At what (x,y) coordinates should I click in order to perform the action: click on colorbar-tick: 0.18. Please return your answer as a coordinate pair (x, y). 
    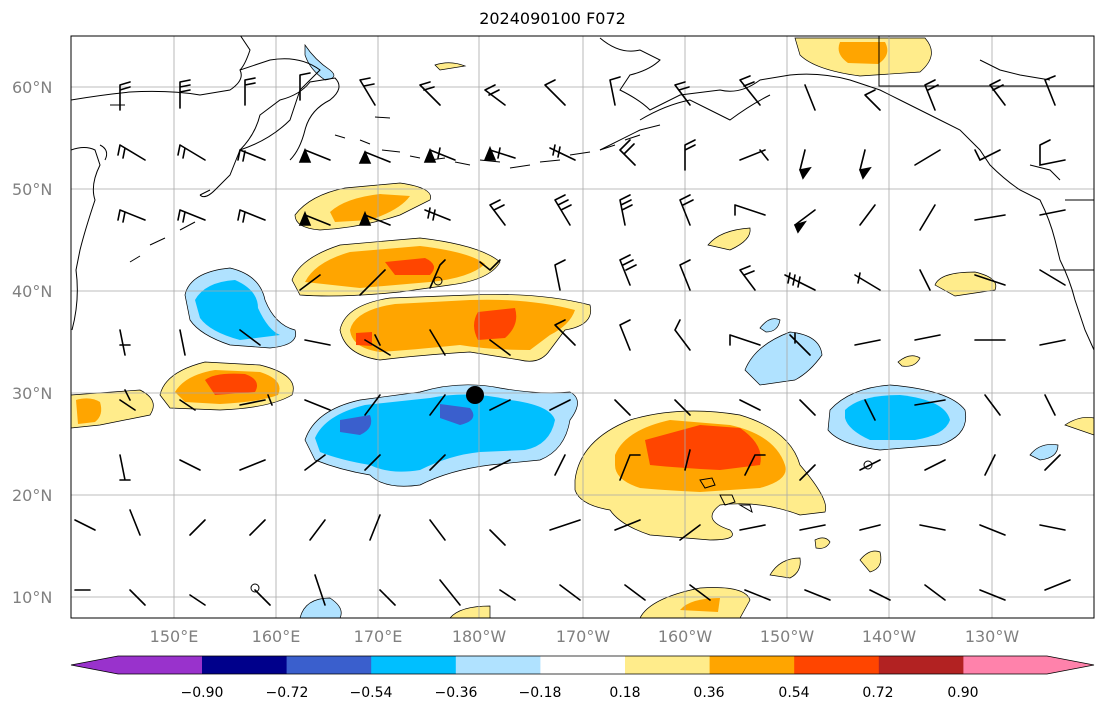
    Looking at the image, I should click on (624, 693).